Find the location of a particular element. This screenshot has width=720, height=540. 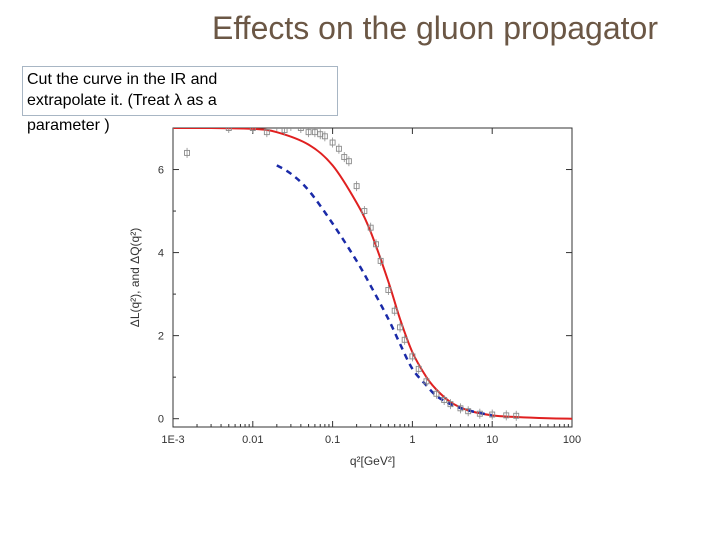

x-tick-label: 100 is located at coordinates (572, 440).